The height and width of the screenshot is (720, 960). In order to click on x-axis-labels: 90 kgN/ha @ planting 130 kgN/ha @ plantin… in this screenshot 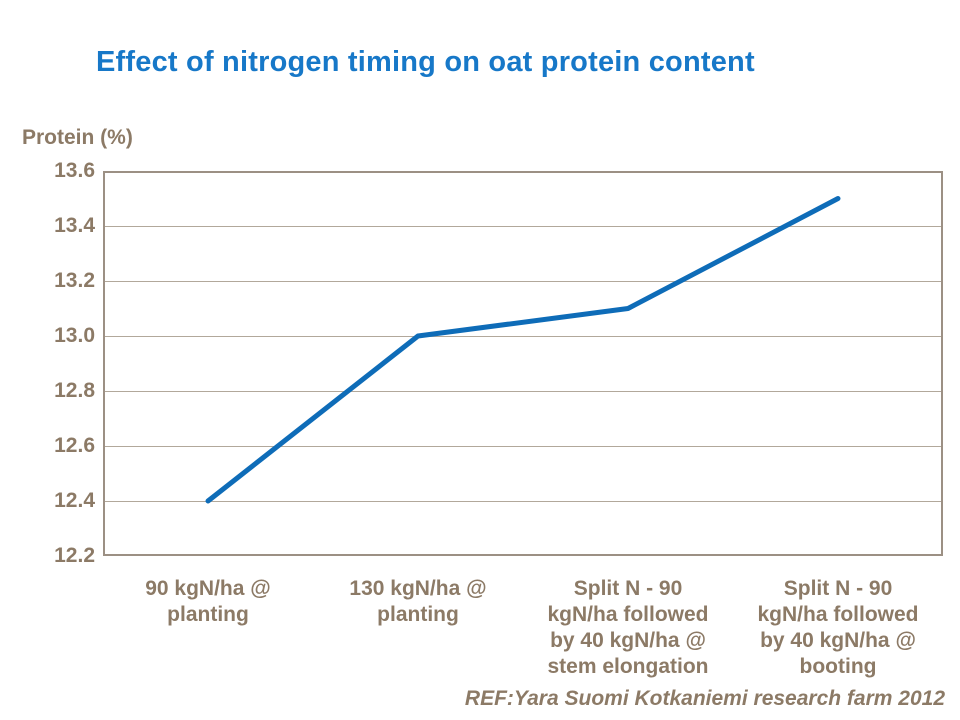, I will do `click(523, 628)`.